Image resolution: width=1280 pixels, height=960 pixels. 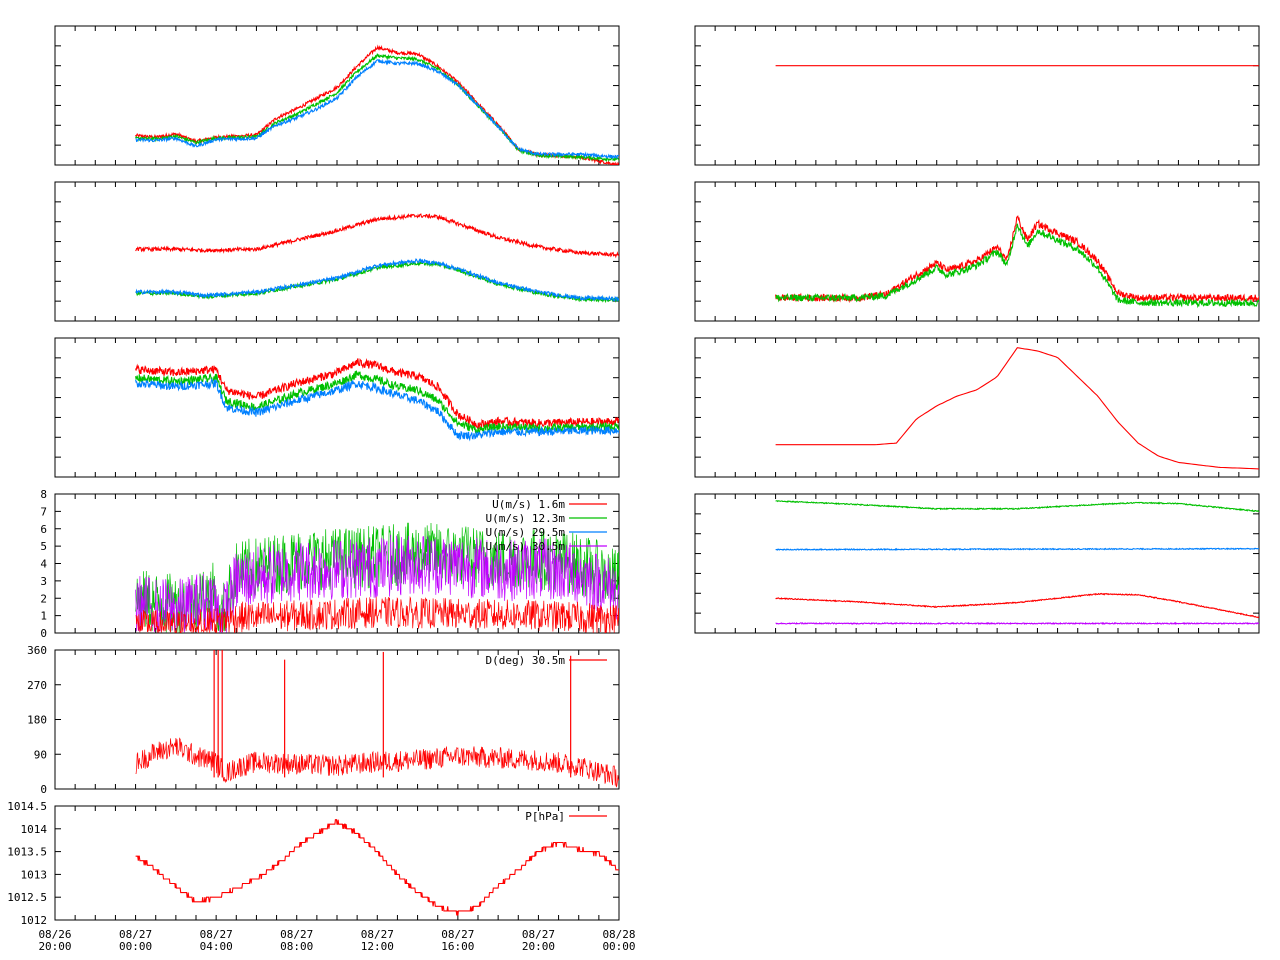 I want to click on y-tick-label: 270, so click(x=37, y=685).